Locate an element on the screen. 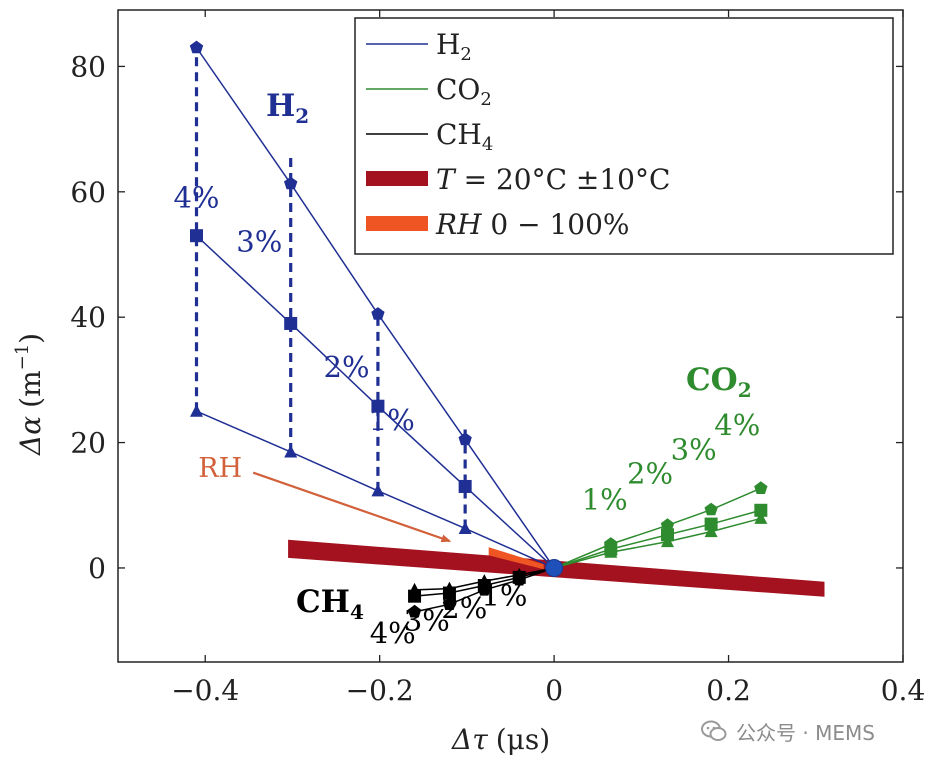 This screenshot has height=766, width=937. series-1-percent-label-1: 2% is located at coordinates (650, 473).